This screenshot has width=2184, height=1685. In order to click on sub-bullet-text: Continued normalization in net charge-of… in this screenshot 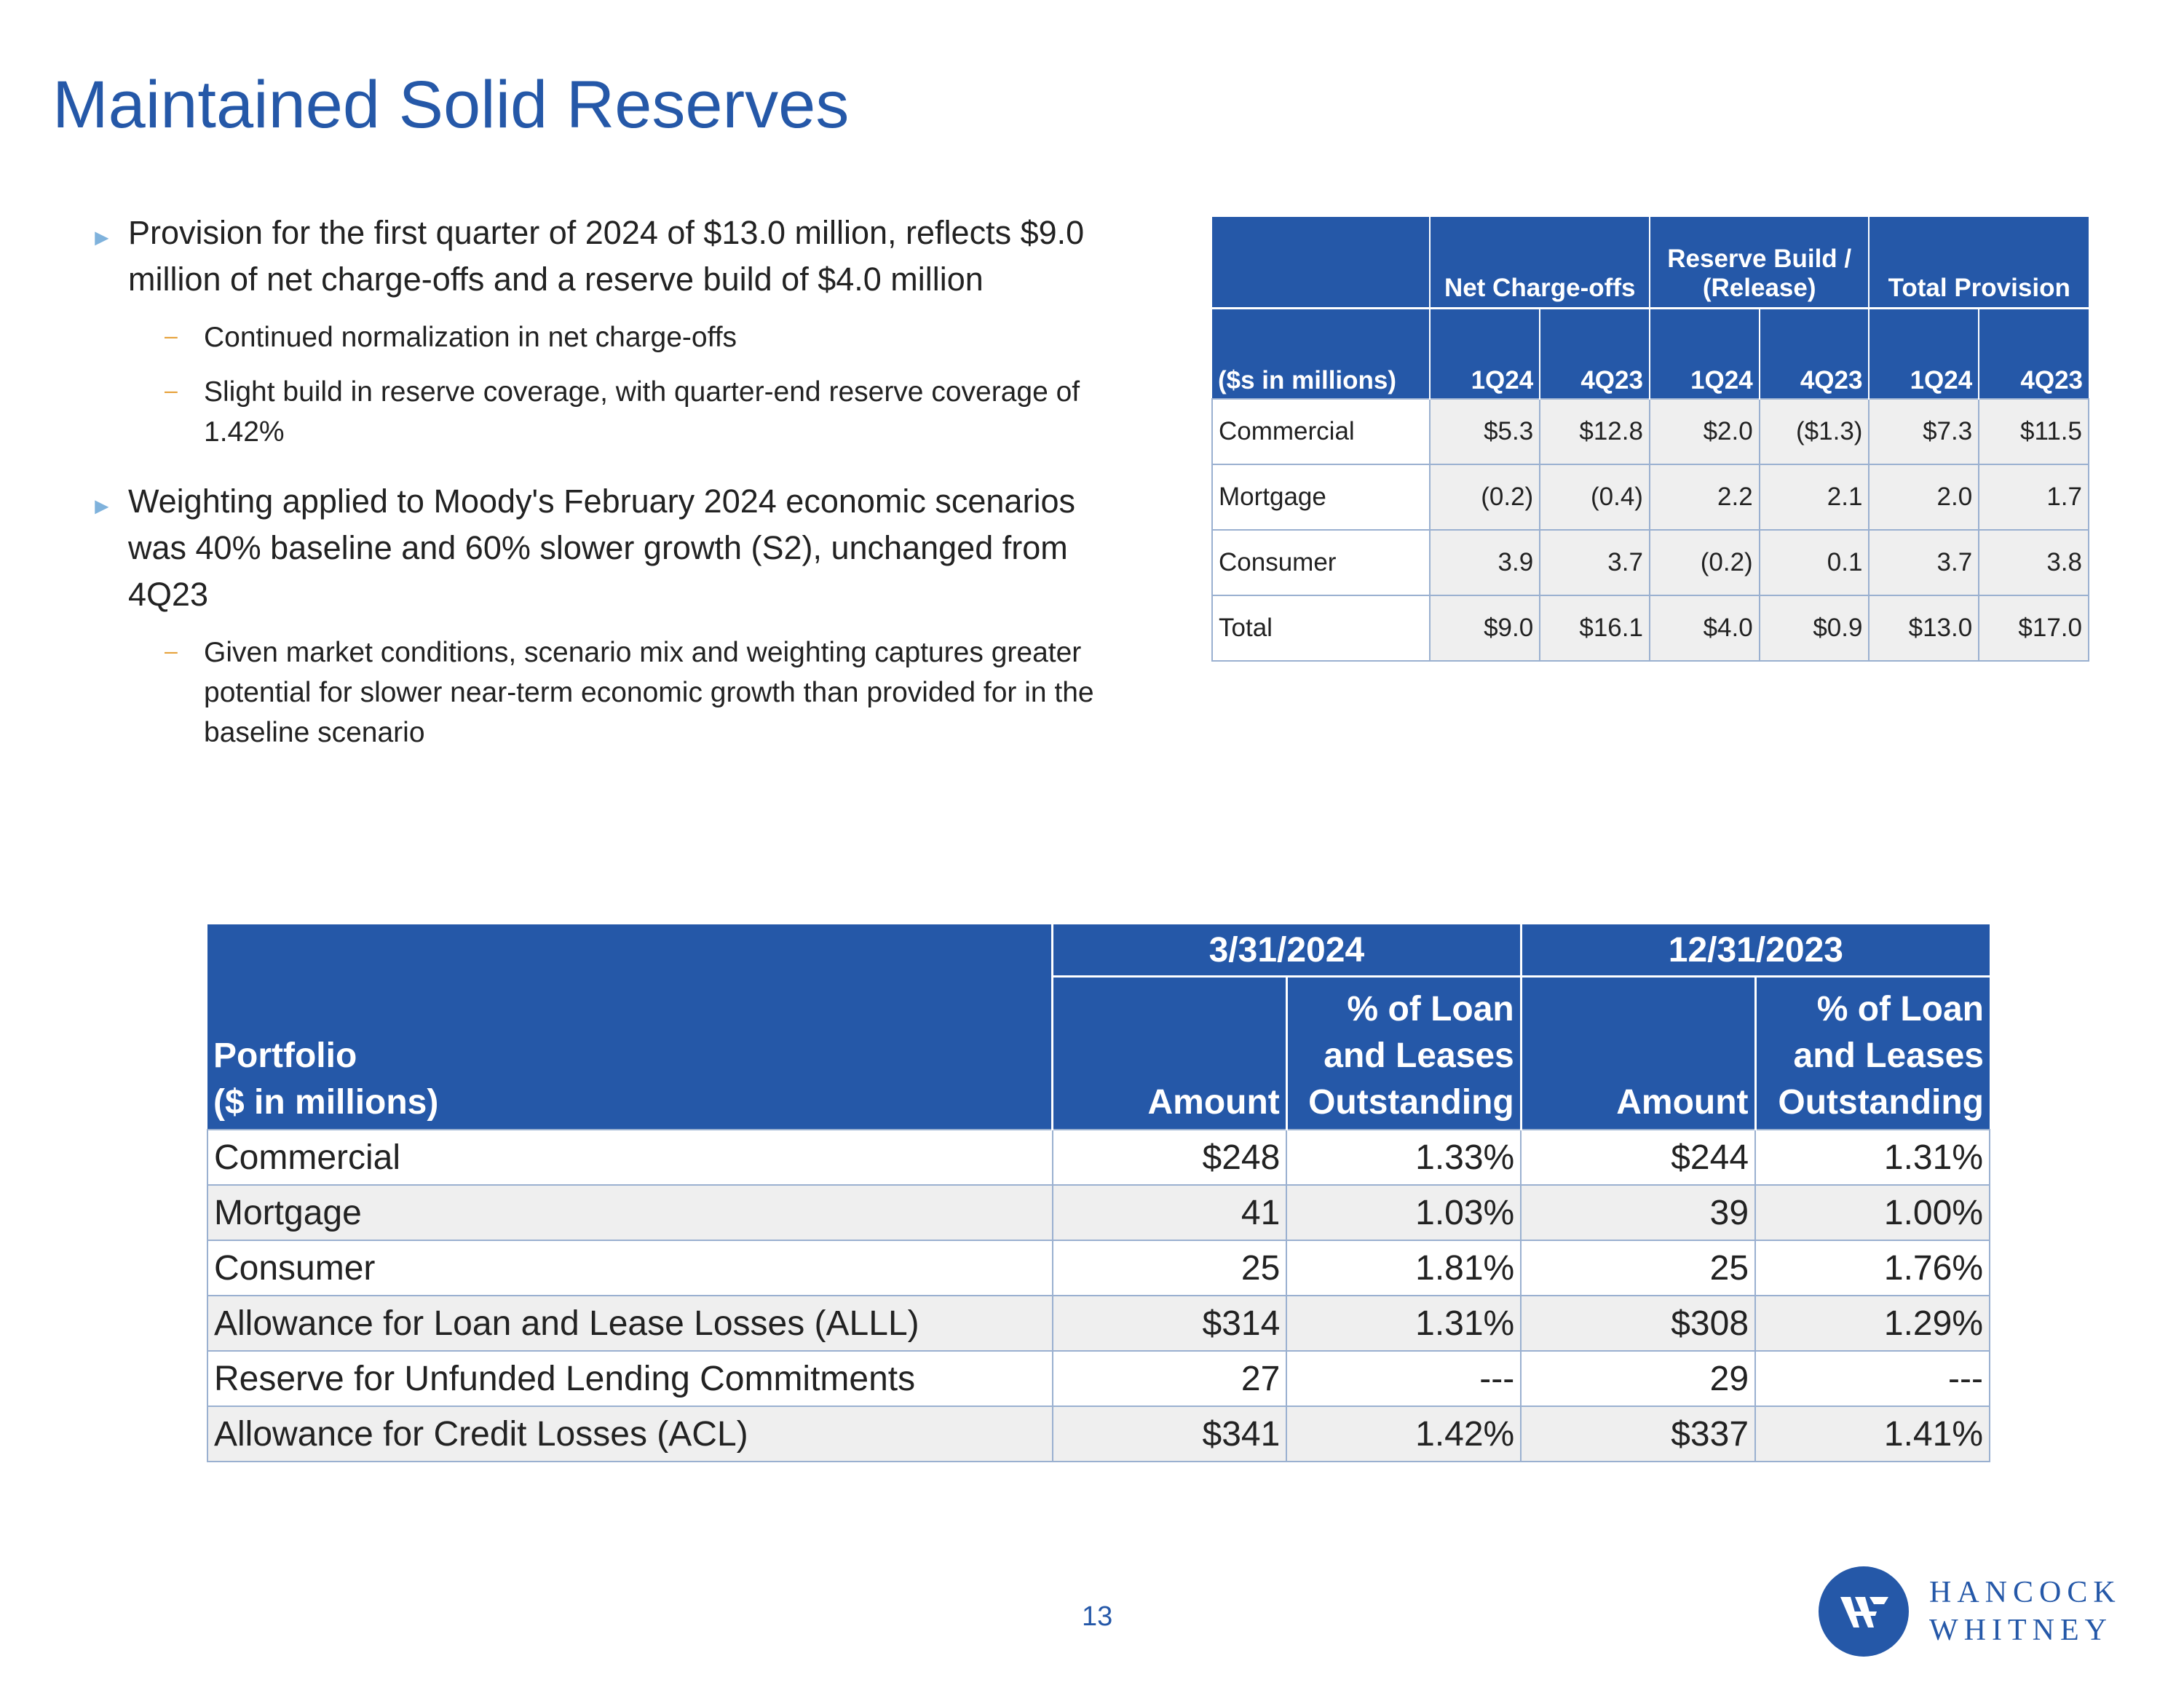, I will do `click(470, 337)`.